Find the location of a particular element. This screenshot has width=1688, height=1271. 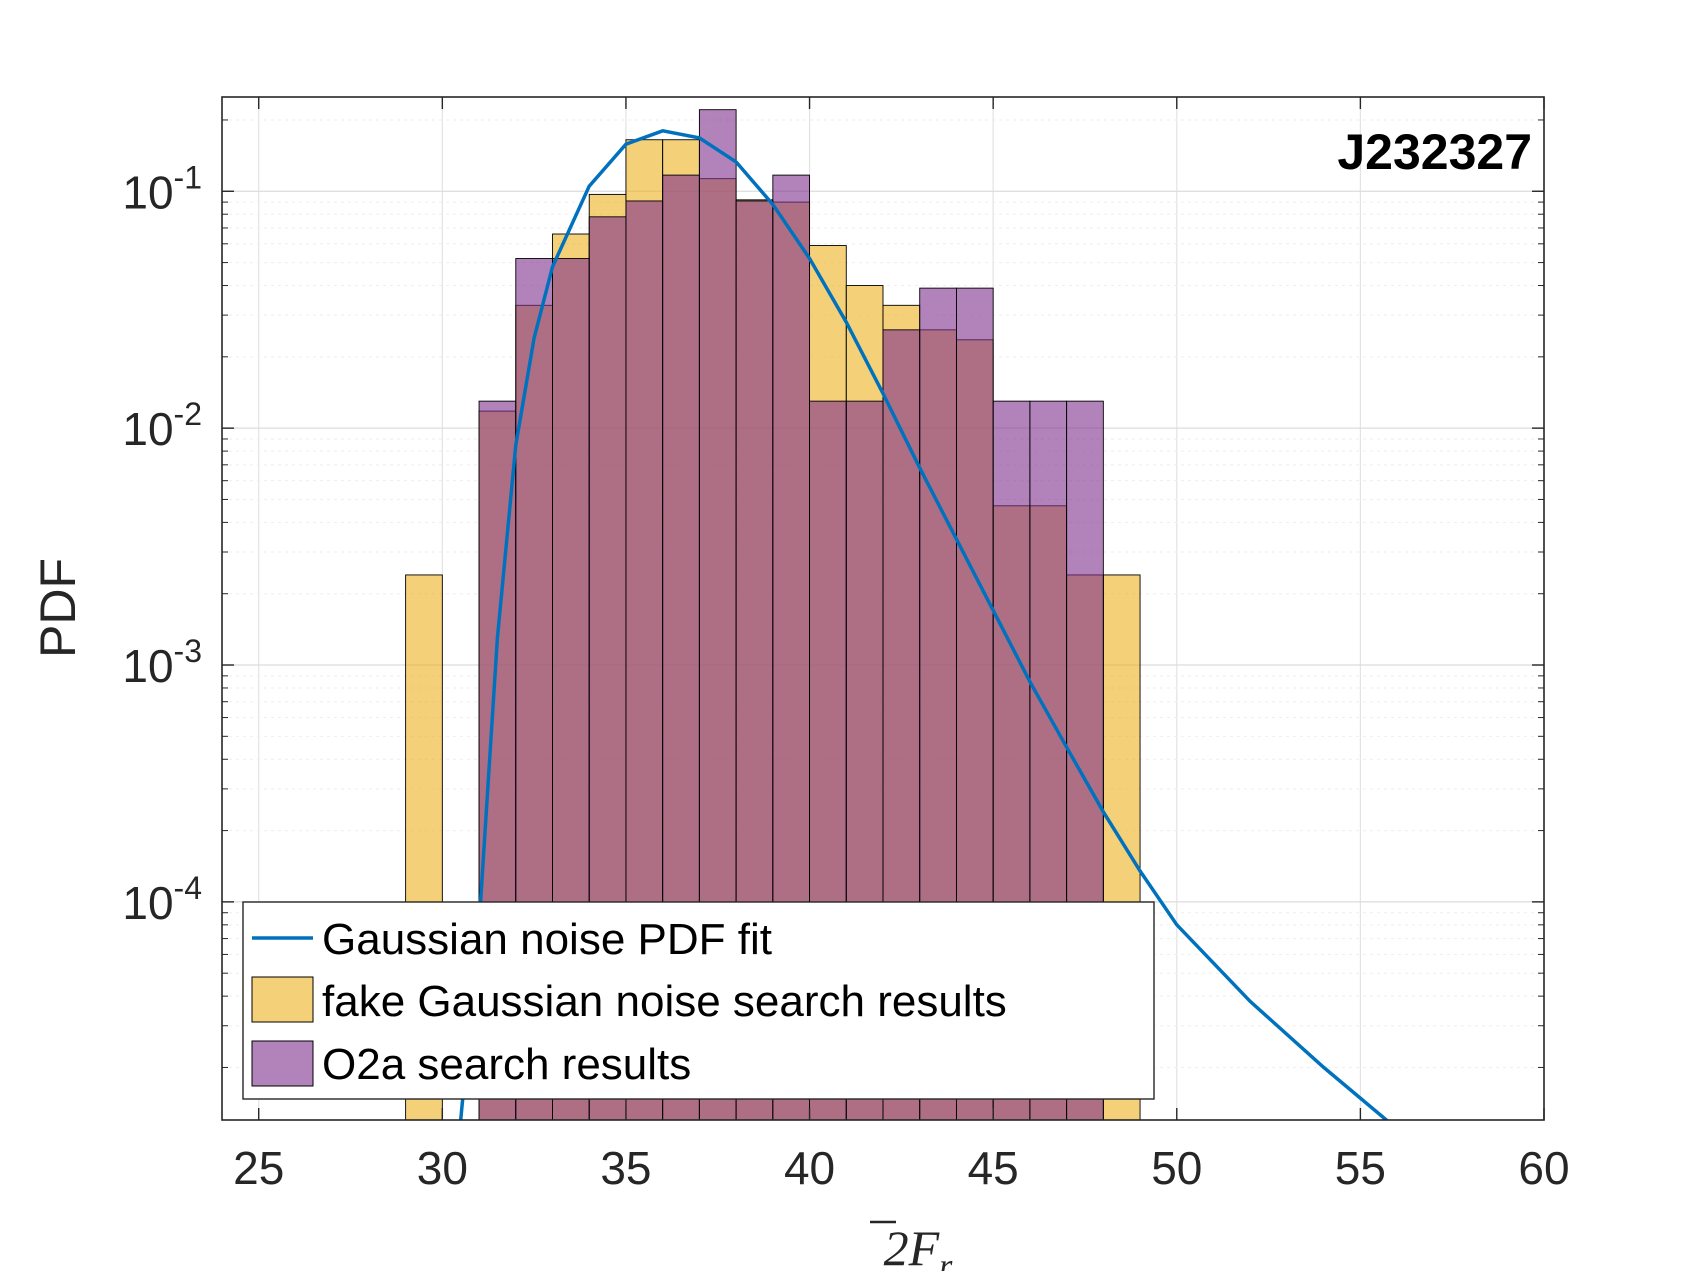

x-tick-label: 40 is located at coordinates (809, 1168).